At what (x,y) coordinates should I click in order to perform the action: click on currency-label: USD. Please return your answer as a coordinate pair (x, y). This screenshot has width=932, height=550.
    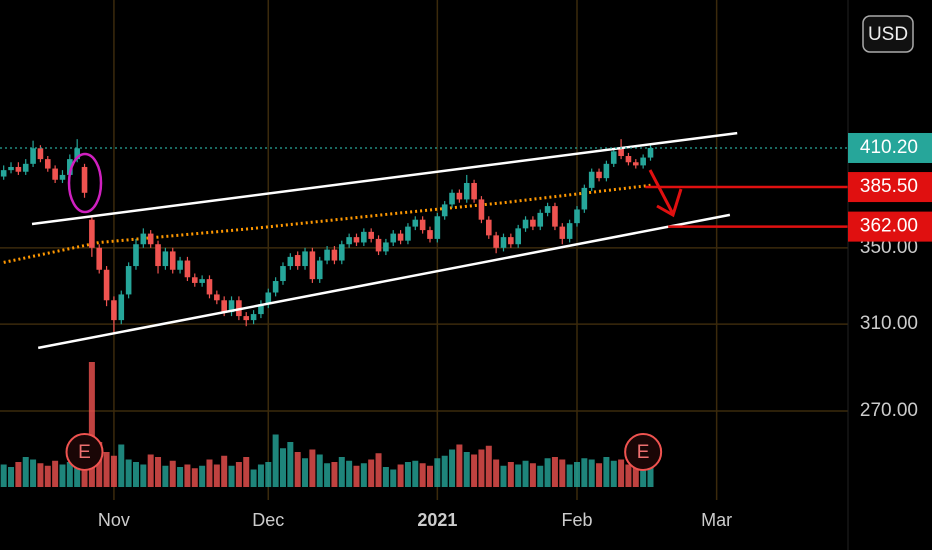
    Looking at the image, I should click on (888, 34).